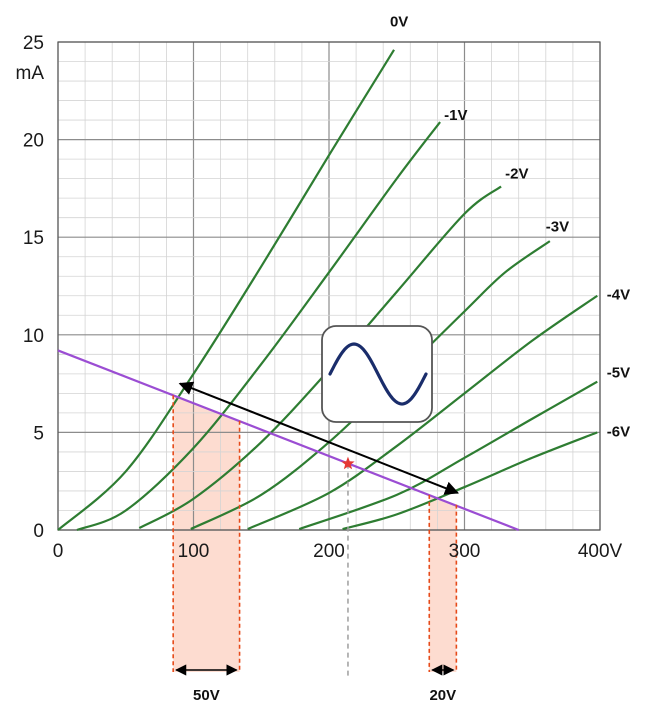 This screenshot has width=655, height=721. Describe the element at coordinates (33, 336) in the screenshot. I see `y-tick-label-2: 10` at that location.